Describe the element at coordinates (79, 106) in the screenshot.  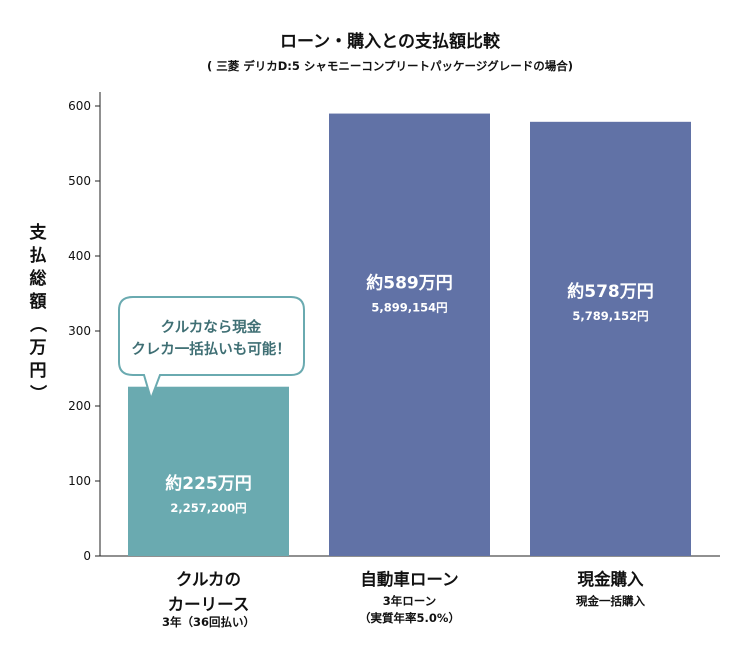
I see `y-tick-label: 600` at that location.